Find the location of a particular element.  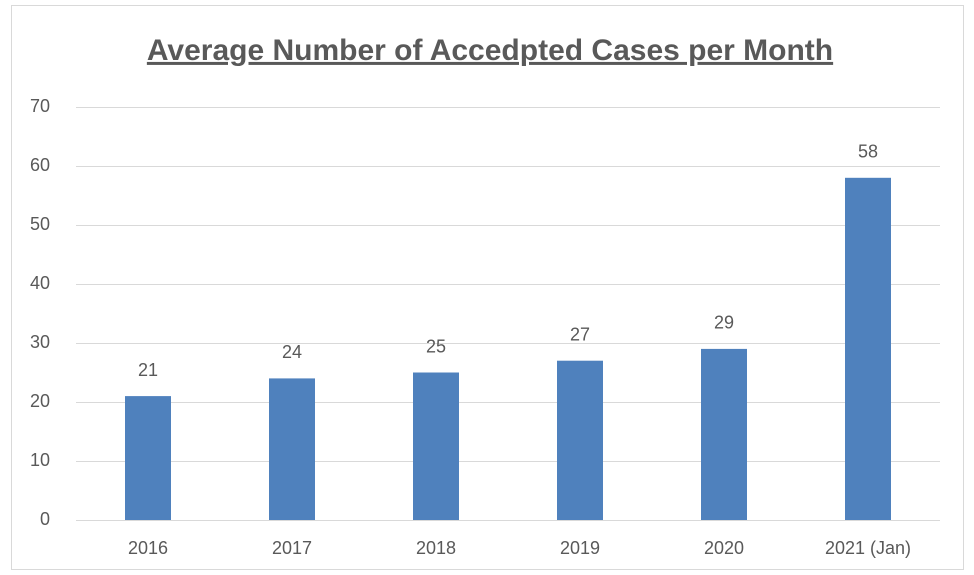

y-tick-label: 40 is located at coordinates (40, 283).